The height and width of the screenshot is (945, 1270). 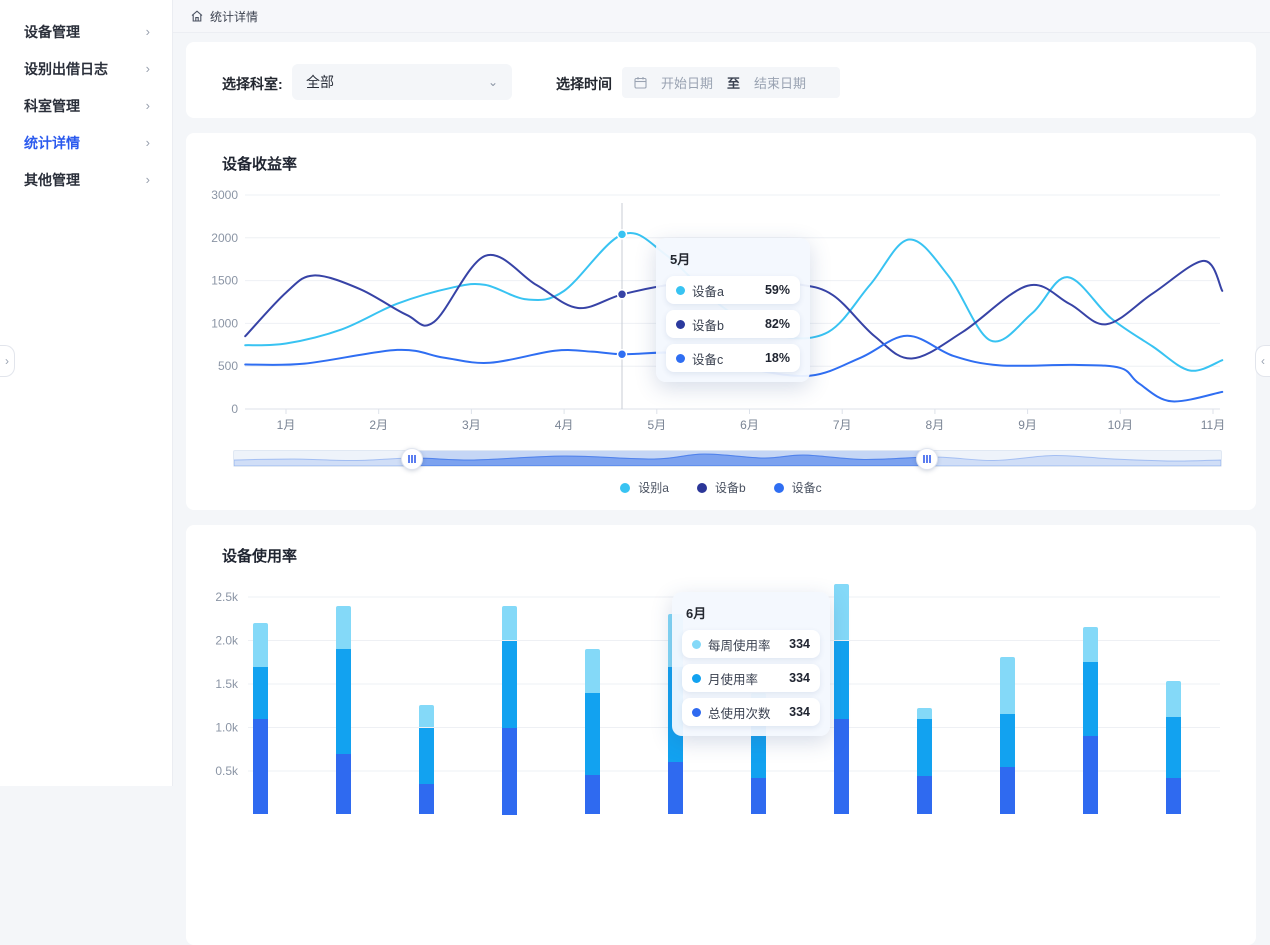 I want to click on svg-text: 8月, so click(x=935, y=425).